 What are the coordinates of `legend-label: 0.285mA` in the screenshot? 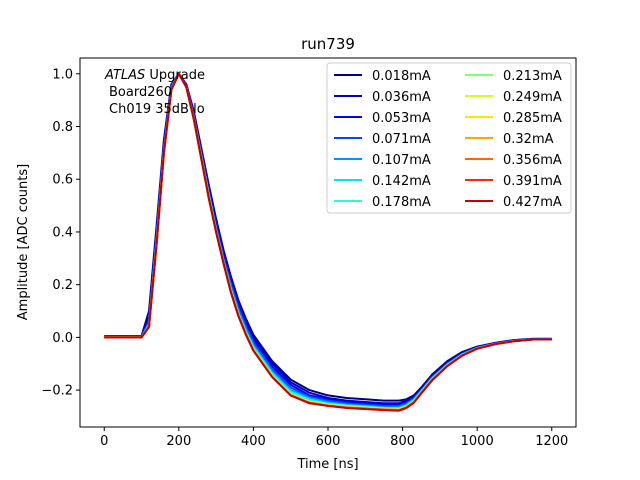 It's located at (532, 118).